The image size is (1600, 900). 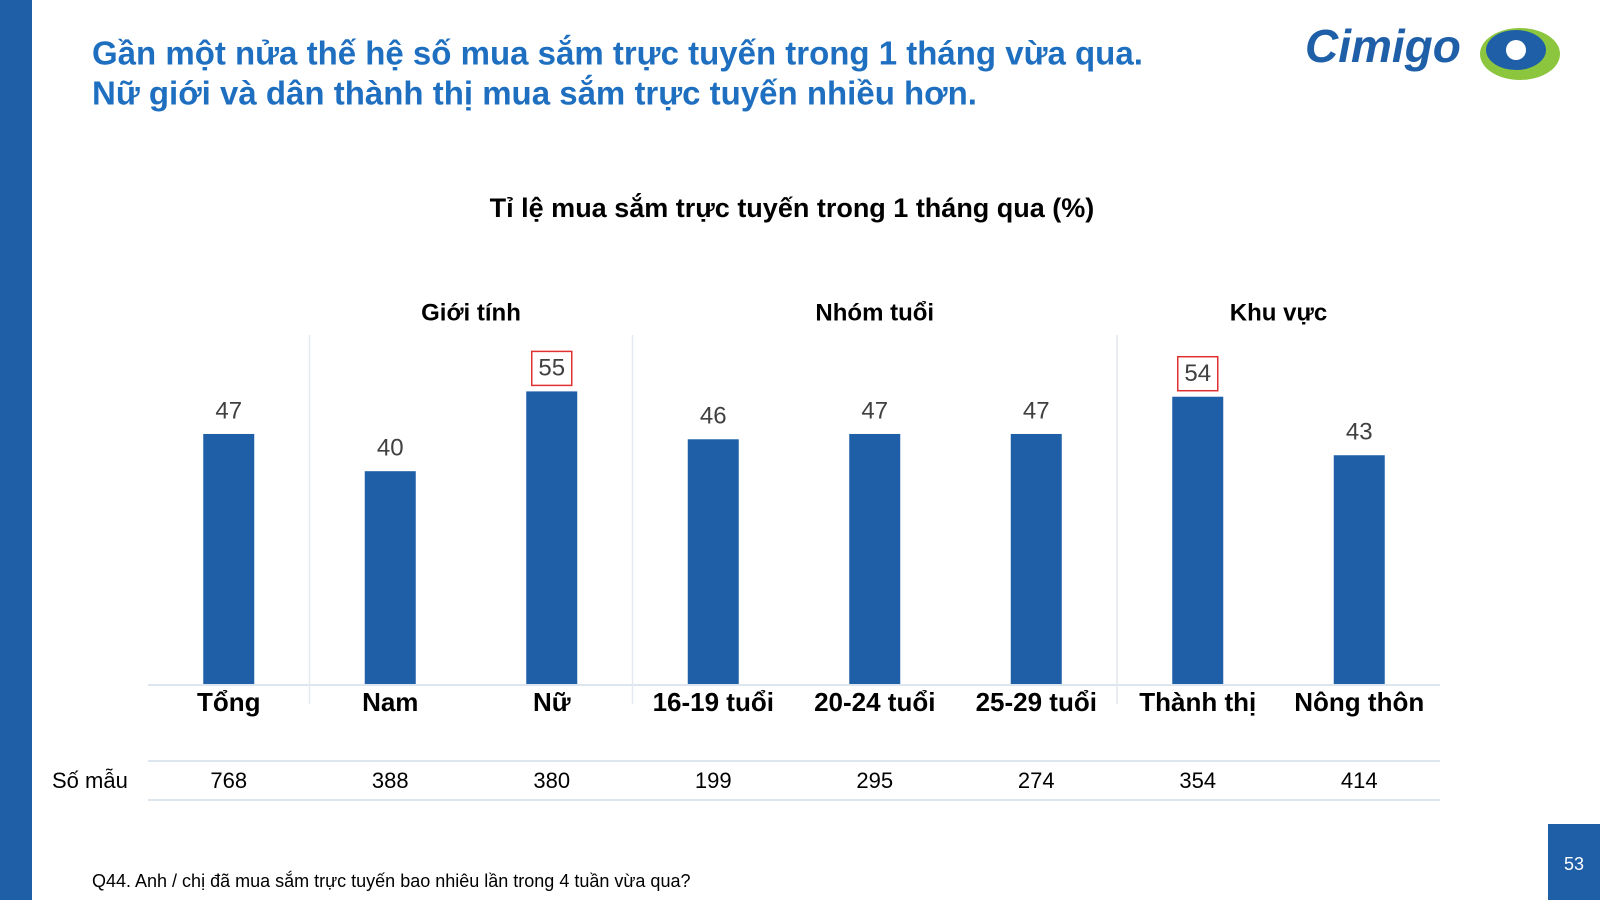 I want to click on sample-size: 380, so click(x=551, y=780).